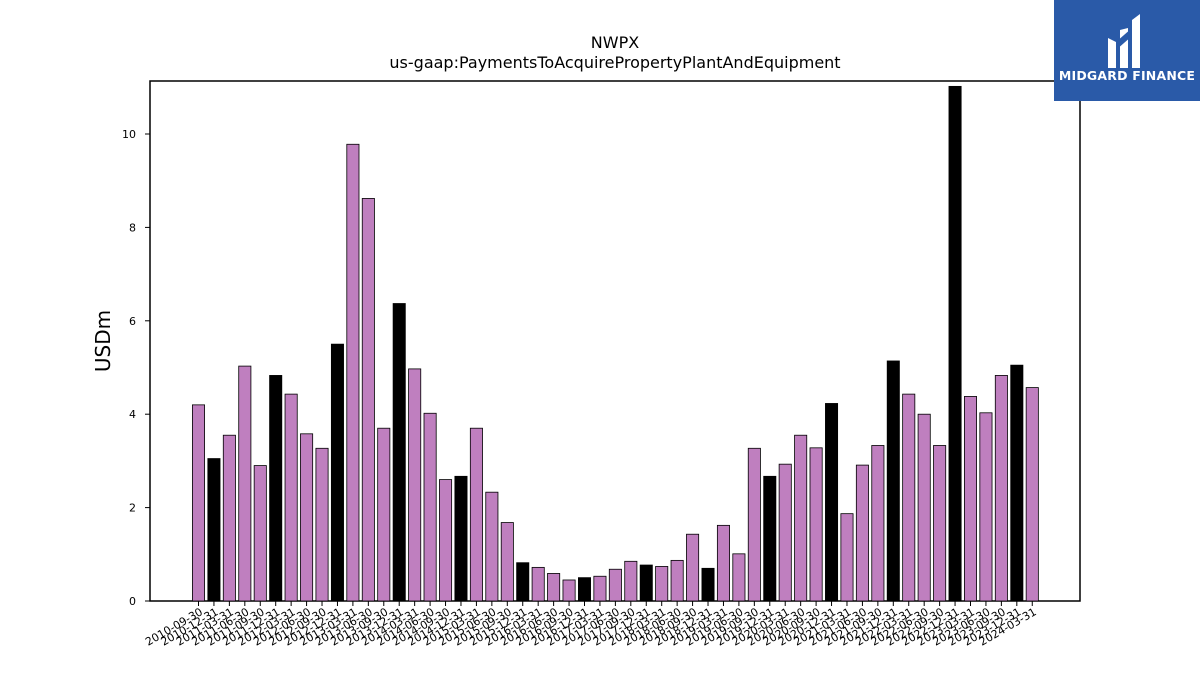 This screenshot has width=1200, height=679. Describe the element at coordinates (129, 134) in the screenshot. I see `y-tick-label: 10` at that location.